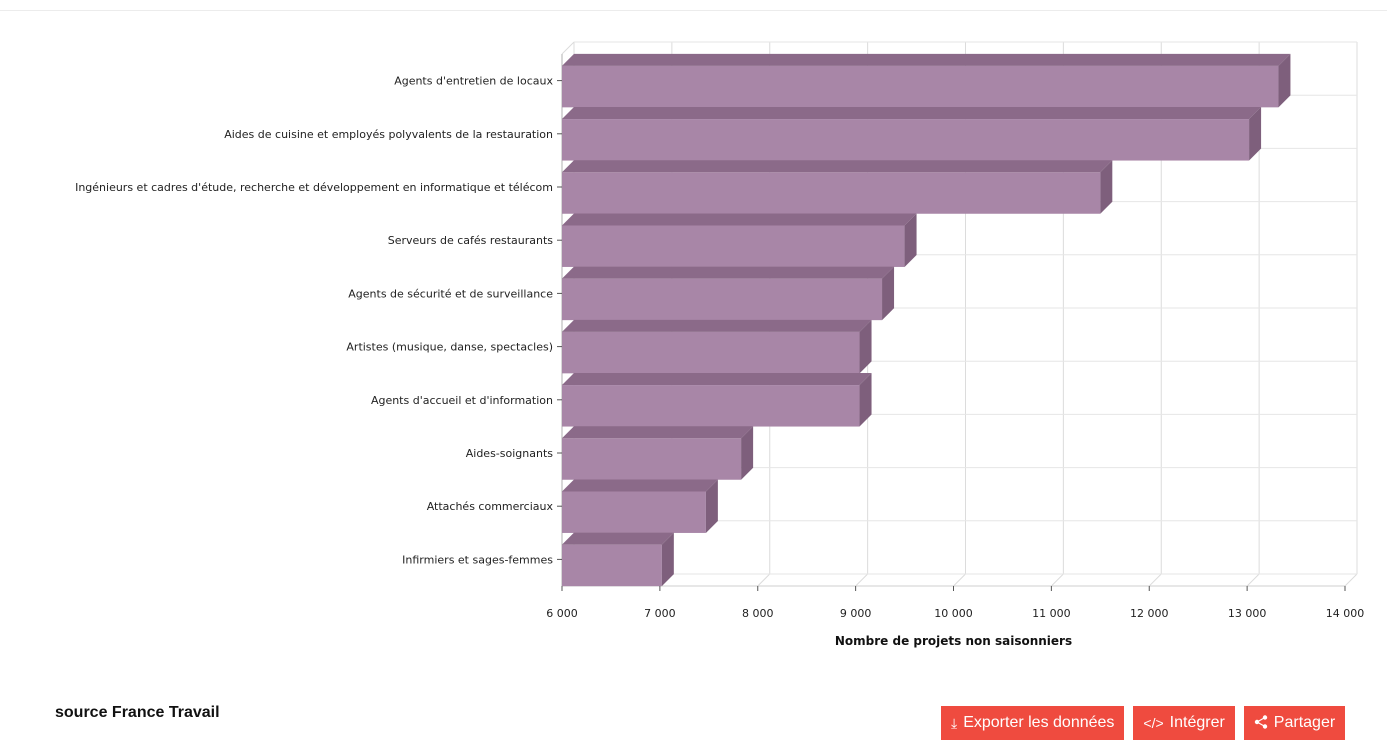 This screenshot has width=1387, height=740. What do you see at coordinates (758, 613) in the screenshot?
I see `x-tick-label: 8 000` at bounding box center [758, 613].